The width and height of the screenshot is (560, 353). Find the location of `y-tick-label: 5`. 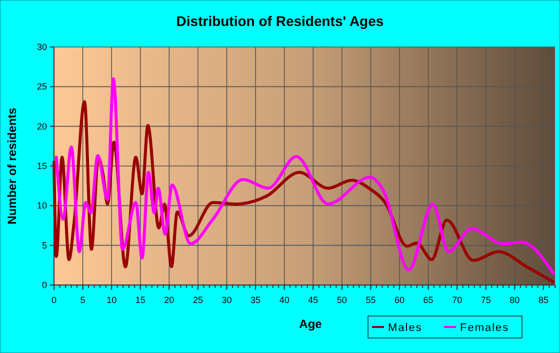

y-tick-label: 5 is located at coordinates (44, 245).